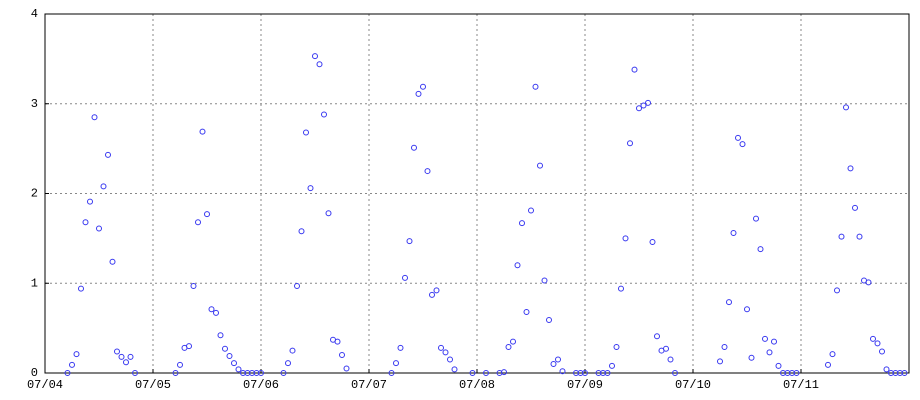 The image size is (920, 400). I want to click on y-tick-label: 2, so click(34, 194).